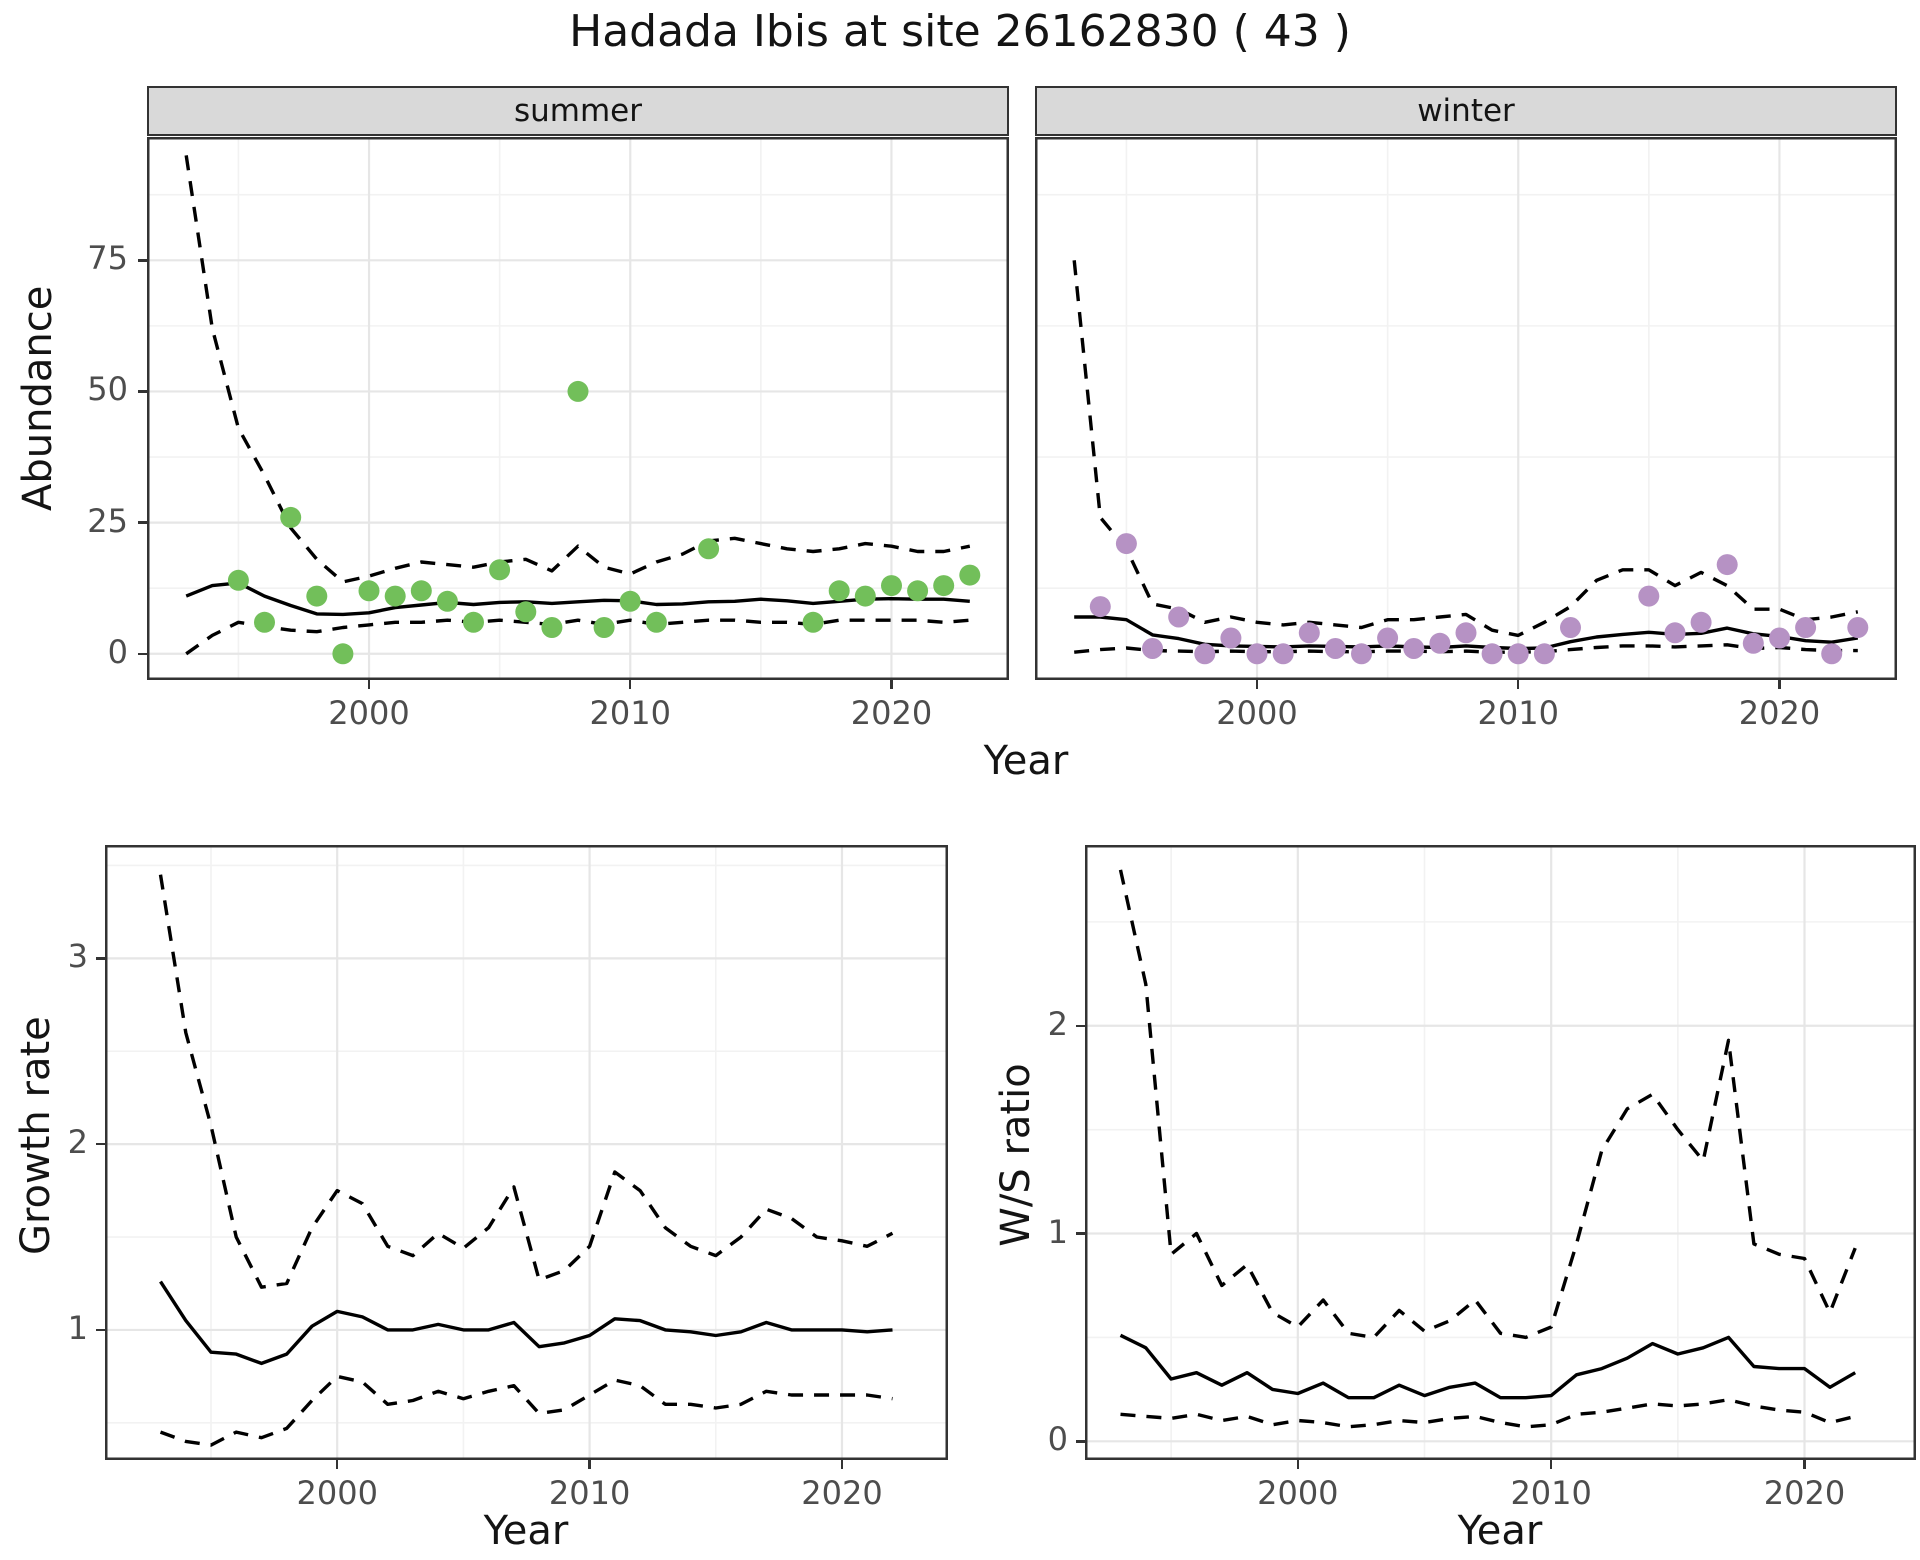  I want to click on y-axis-title-abundance: Abundance, so click(38, 398).